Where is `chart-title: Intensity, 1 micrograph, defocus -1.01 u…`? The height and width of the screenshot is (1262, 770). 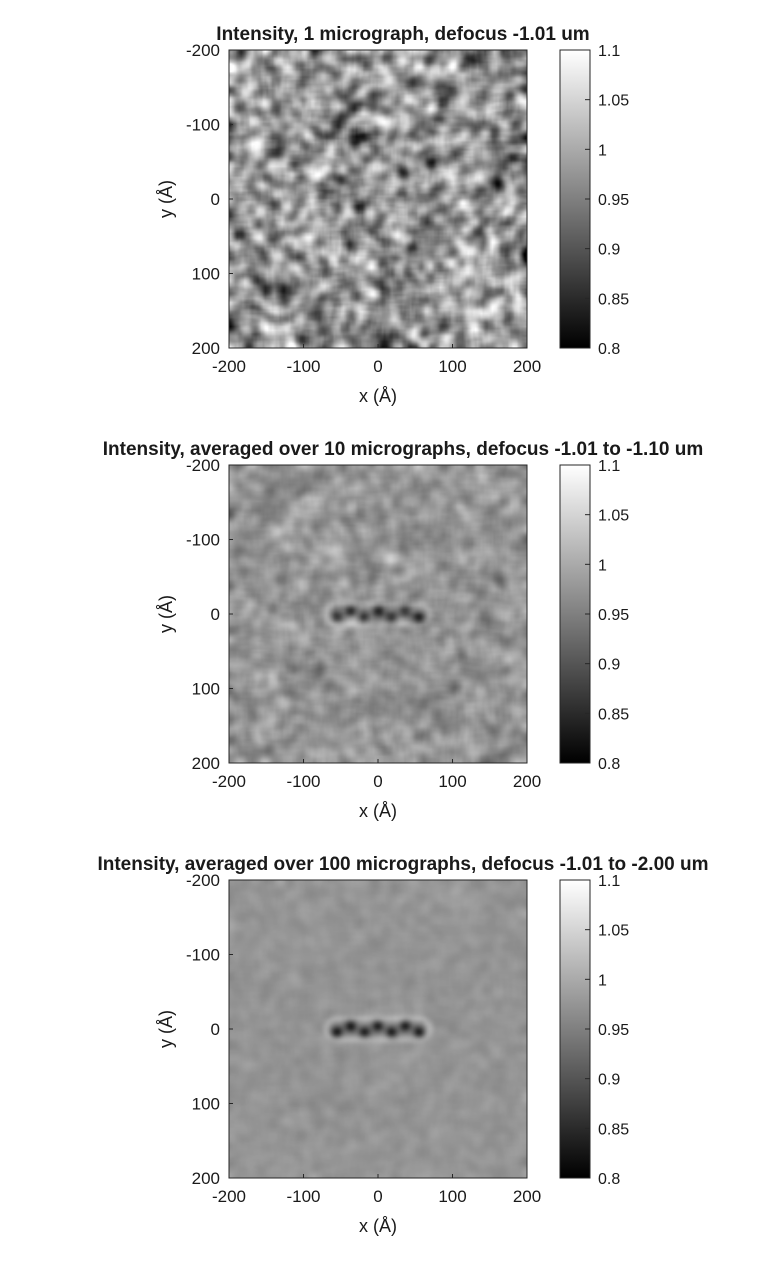
chart-title: Intensity, 1 micrograph, defocus -1.01 u… is located at coordinates (402, 34).